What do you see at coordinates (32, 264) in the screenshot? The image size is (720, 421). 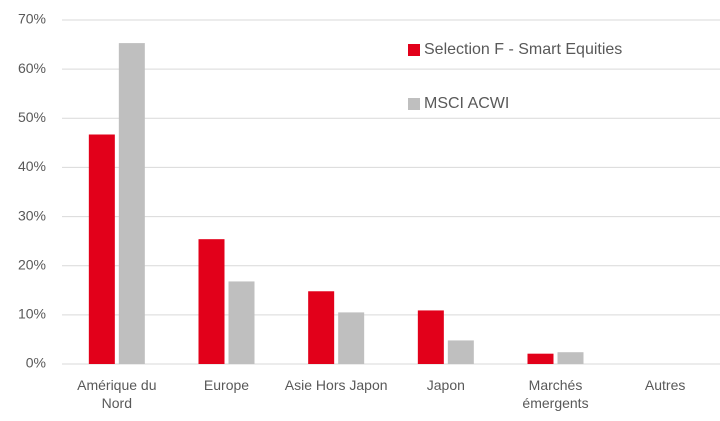 I see `y-tick-label: 20%` at bounding box center [32, 264].